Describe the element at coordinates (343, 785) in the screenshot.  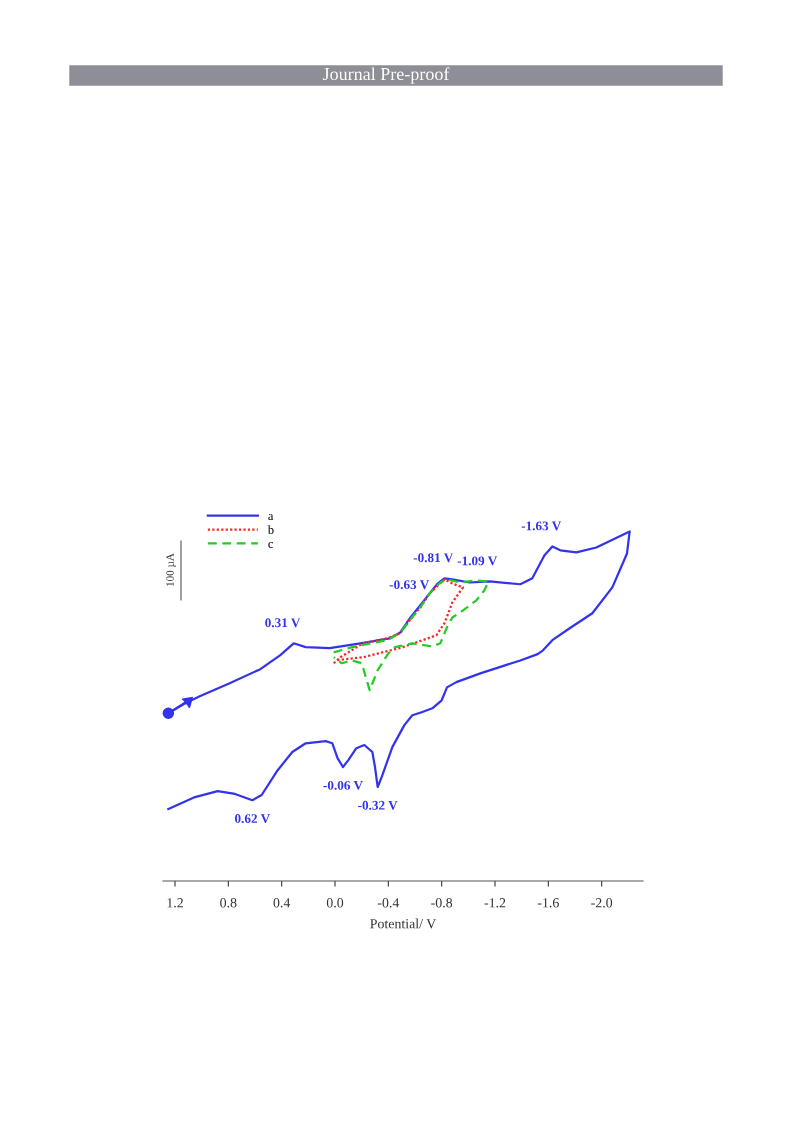
I see `annotation: -0.06 V` at that location.